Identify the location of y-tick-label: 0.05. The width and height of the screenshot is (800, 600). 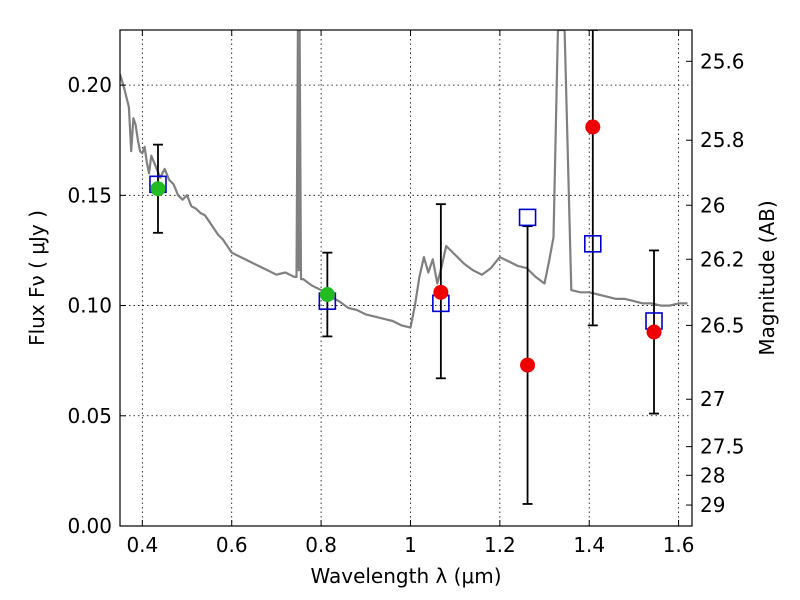
(89, 416).